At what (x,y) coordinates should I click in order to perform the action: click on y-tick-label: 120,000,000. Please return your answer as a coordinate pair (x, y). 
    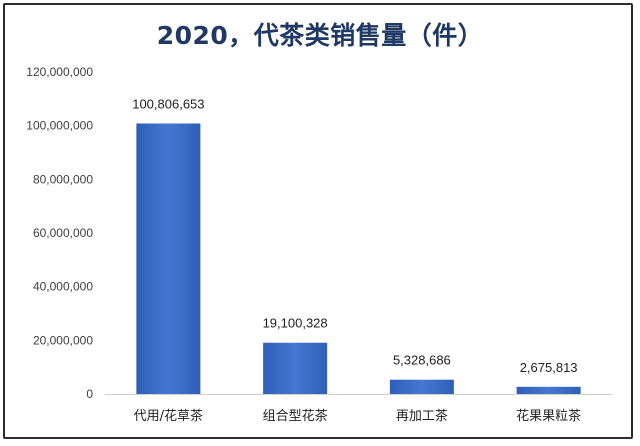
    Looking at the image, I should click on (59, 72).